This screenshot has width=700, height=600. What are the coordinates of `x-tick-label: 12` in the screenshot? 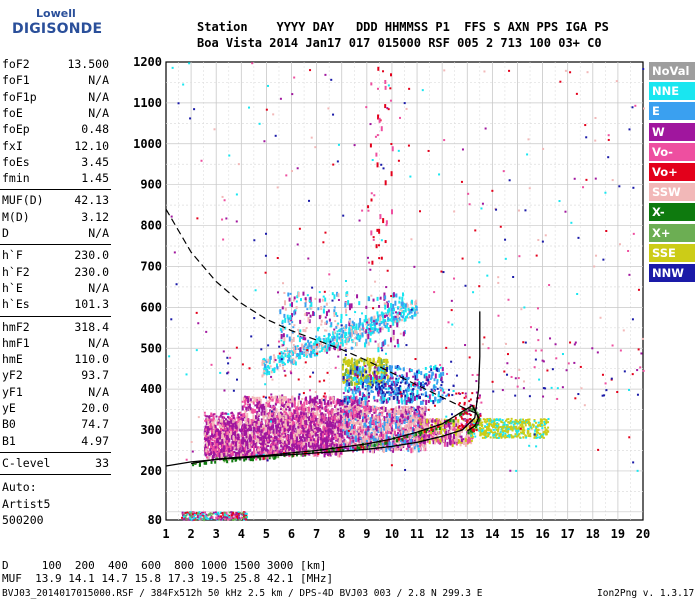 It's located at (442, 534).